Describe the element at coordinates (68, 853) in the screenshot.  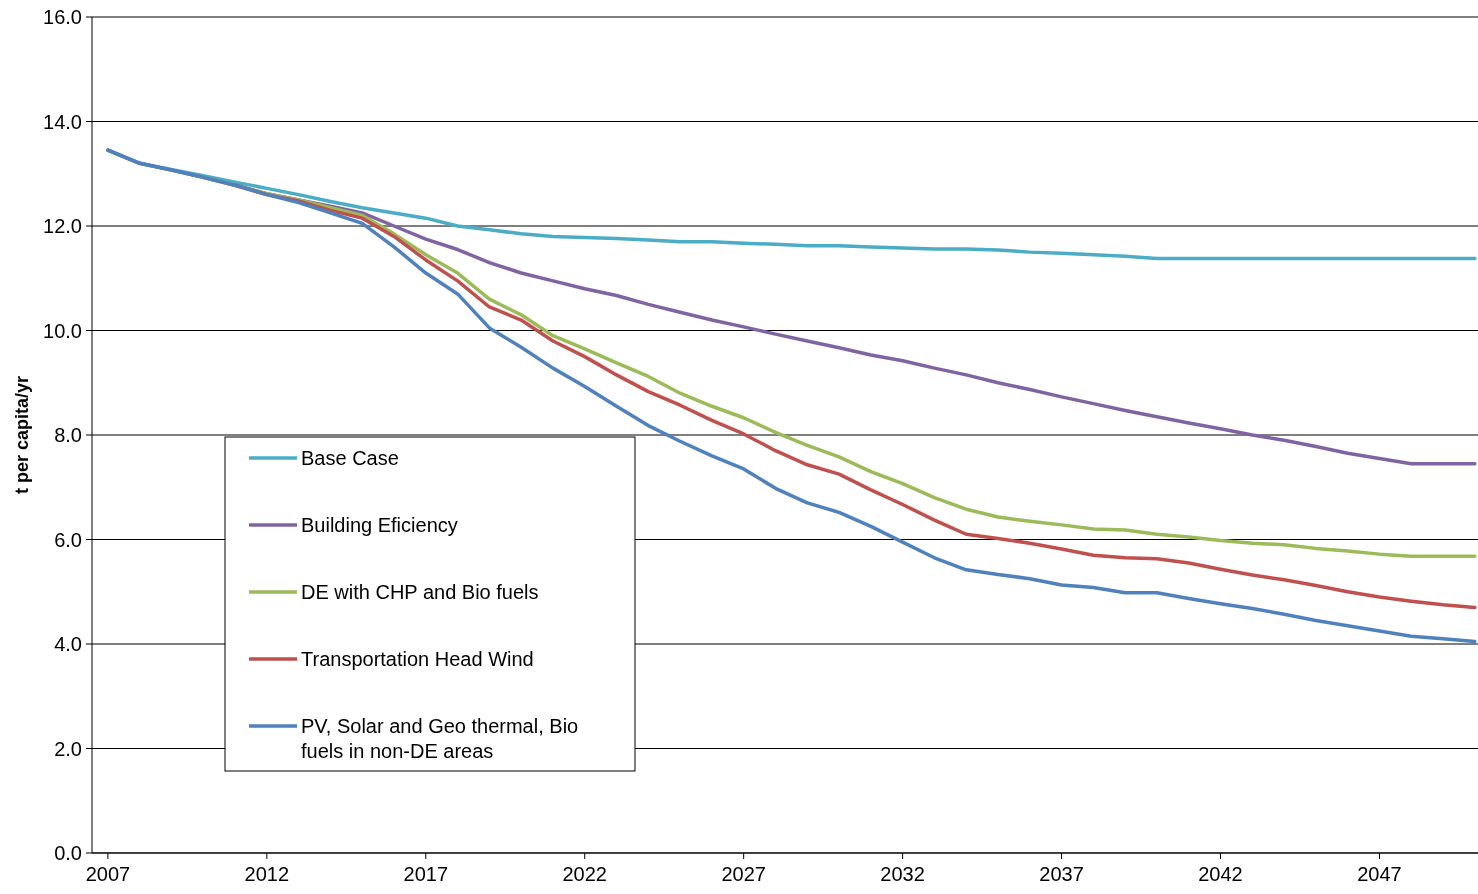
I see `y-tick-label: 0.0` at that location.